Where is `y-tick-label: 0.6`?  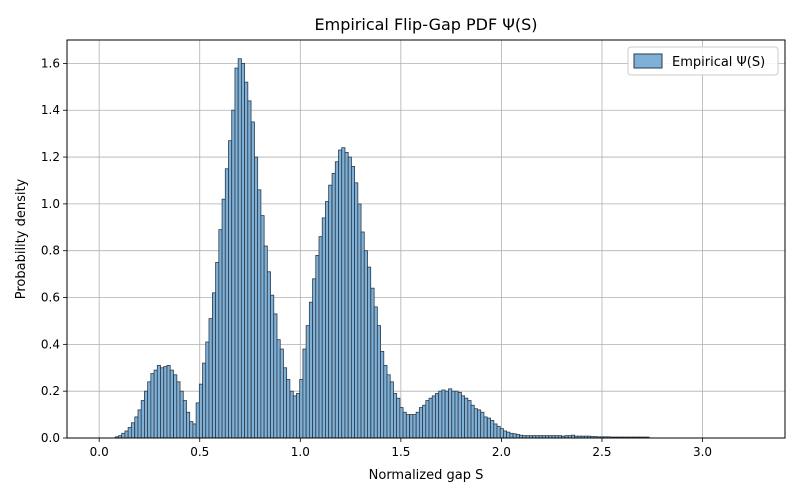 y-tick-label: 0.6 is located at coordinates (50, 298).